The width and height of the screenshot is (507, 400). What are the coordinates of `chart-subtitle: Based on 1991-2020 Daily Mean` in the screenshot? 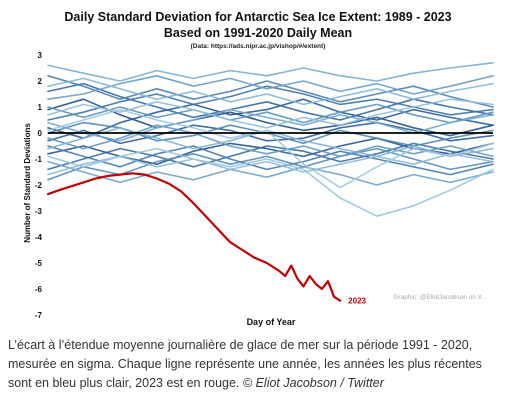 It's located at (258, 33).